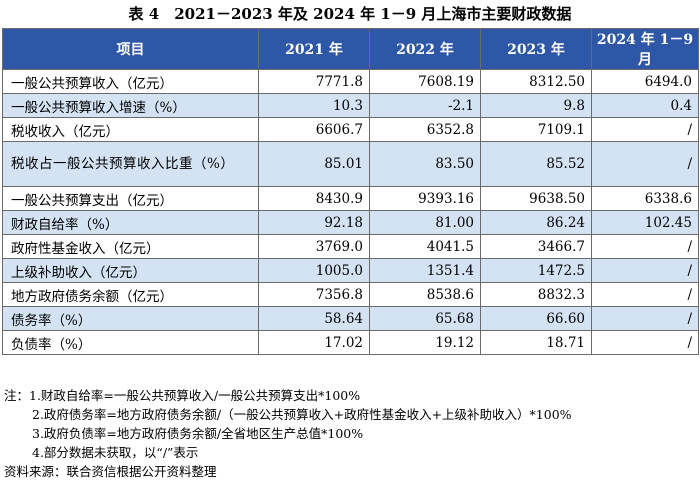 This screenshot has width=700, height=482. Describe the element at coordinates (645, 105) in the screenshot. I see `cell-value: 0.4` at that location.